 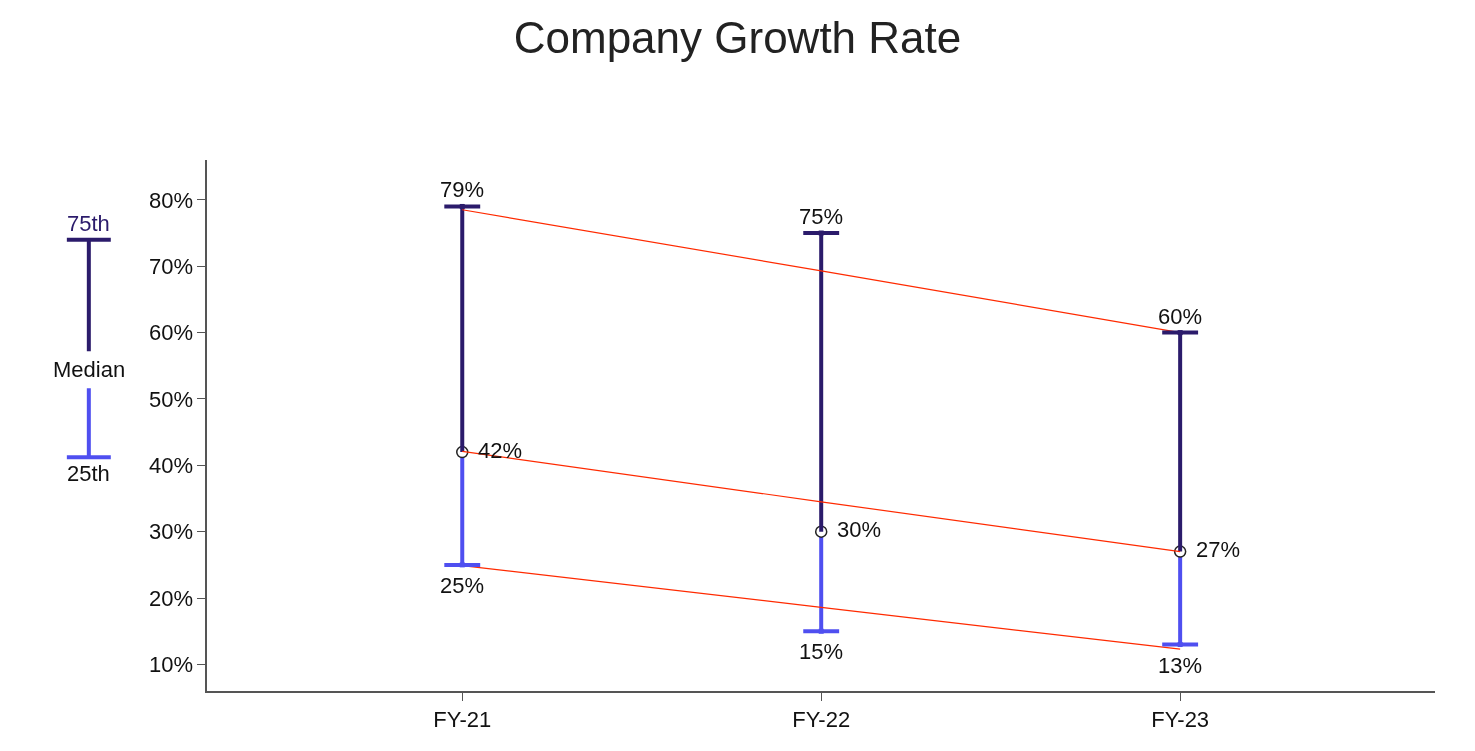 What do you see at coordinates (170, 266) in the screenshot?
I see `y-tick-label: 70%` at bounding box center [170, 266].